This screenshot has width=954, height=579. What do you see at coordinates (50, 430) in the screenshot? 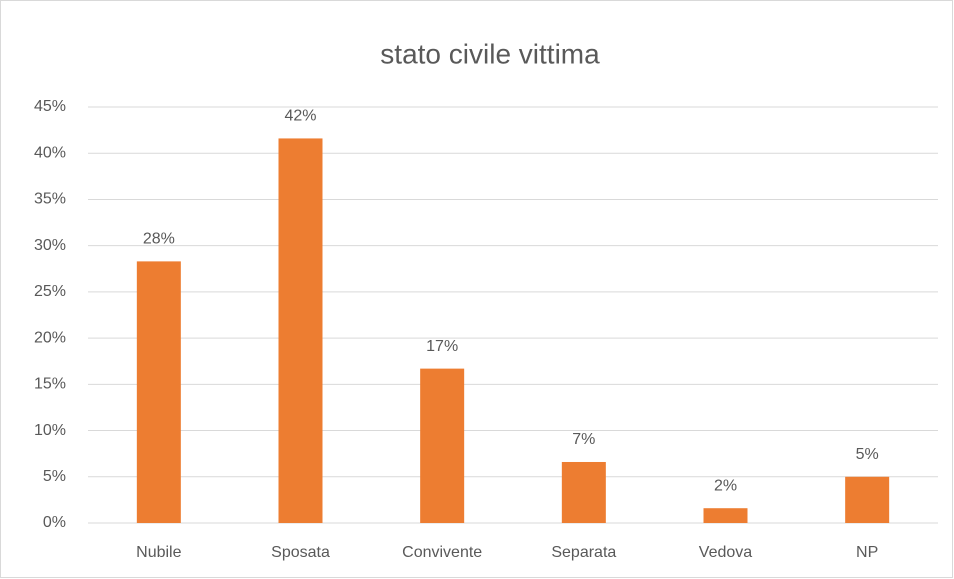
I see `y-tick-label: 10%` at bounding box center [50, 430].